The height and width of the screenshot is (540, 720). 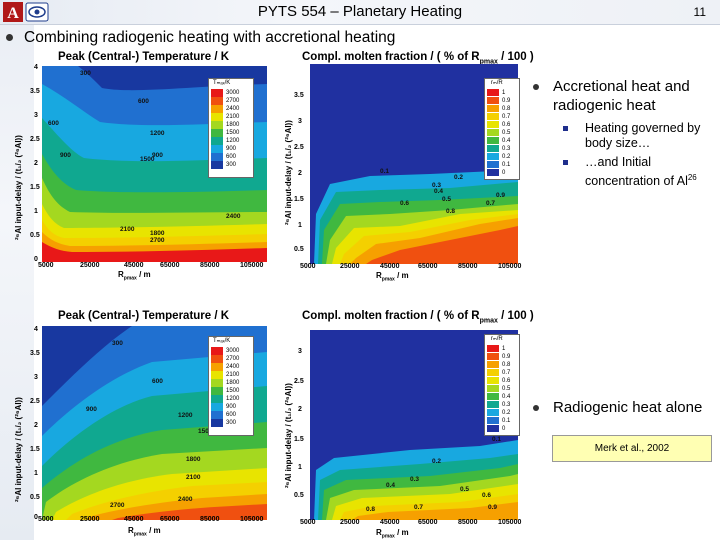 What do you see at coordinates (233, 391) in the screenshot?
I see `colorbar-label: 1500` at bounding box center [233, 391].